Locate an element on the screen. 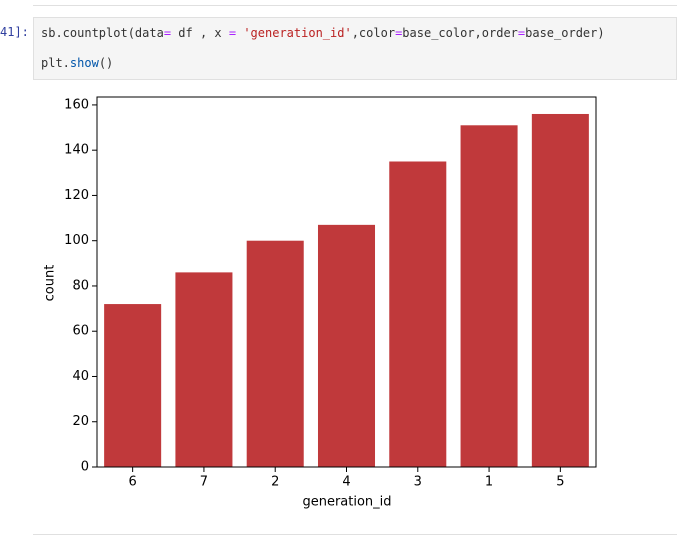 The width and height of the screenshot is (677, 537). y-tick-label: 120 is located at coordinates (76, 195).